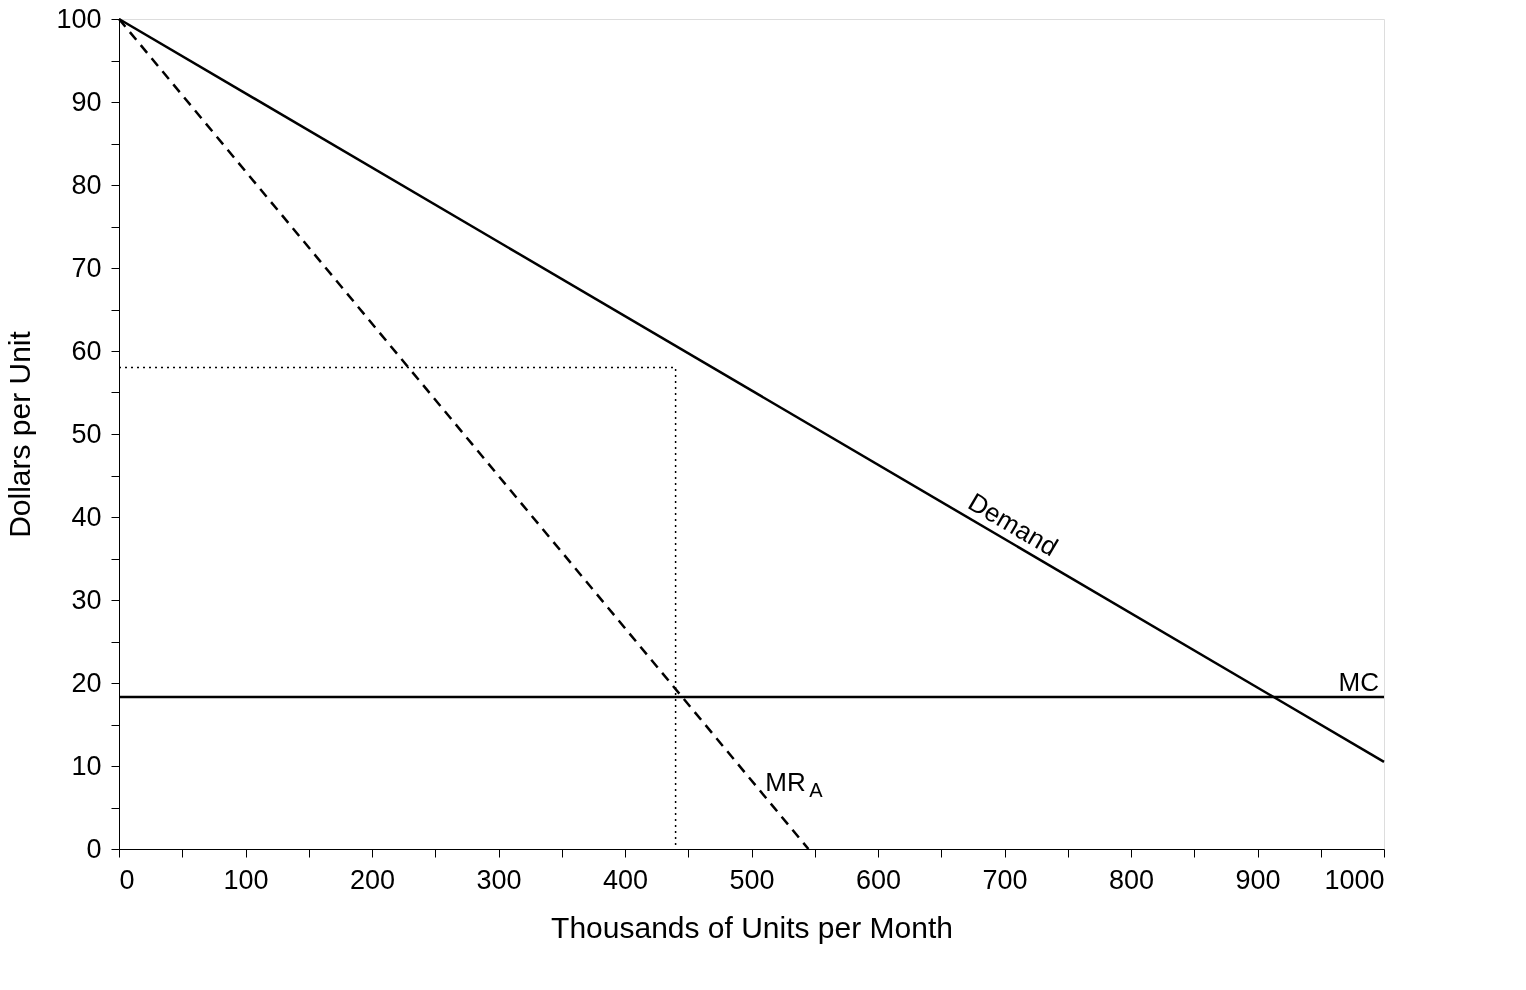 This screenshot has width=1526, height=990. I want to click on y-tick-label: 90, so click(86, 101).